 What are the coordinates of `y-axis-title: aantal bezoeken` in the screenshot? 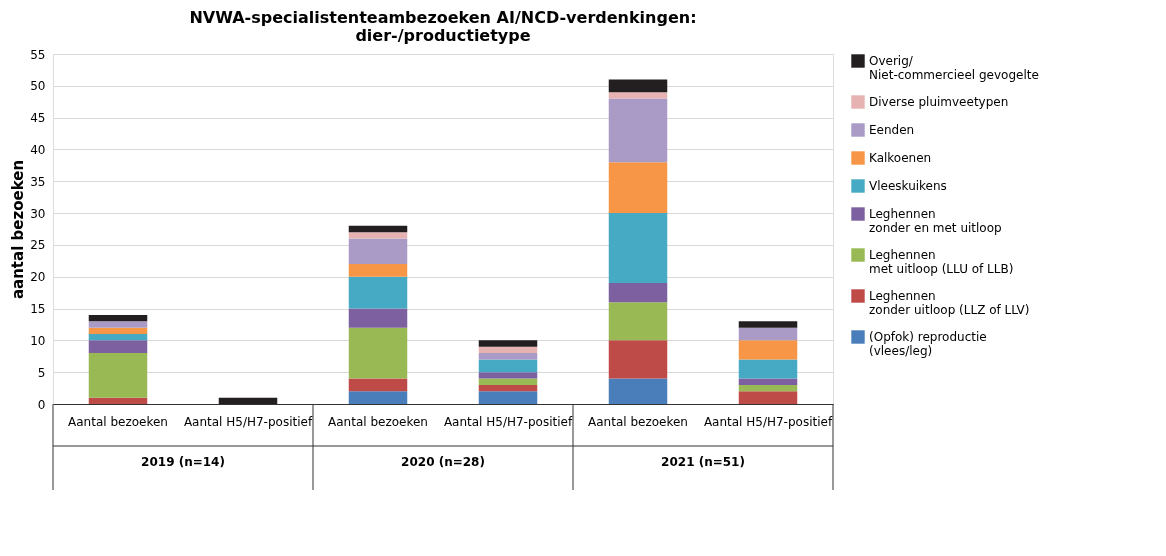 It's located at (18, 229).